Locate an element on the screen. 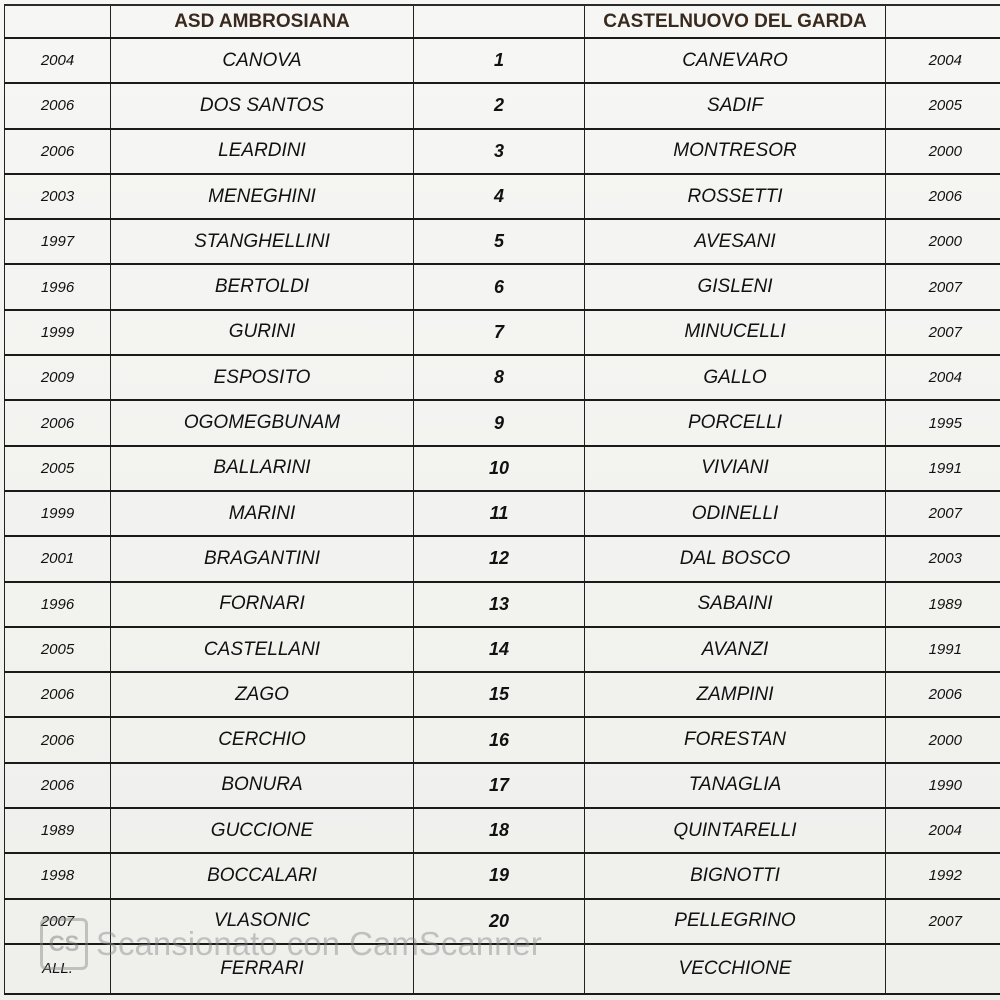 The height and width of the screenshot is (1000, 1000). away-birth-year: 2006 is located at coordinates (942, 695).